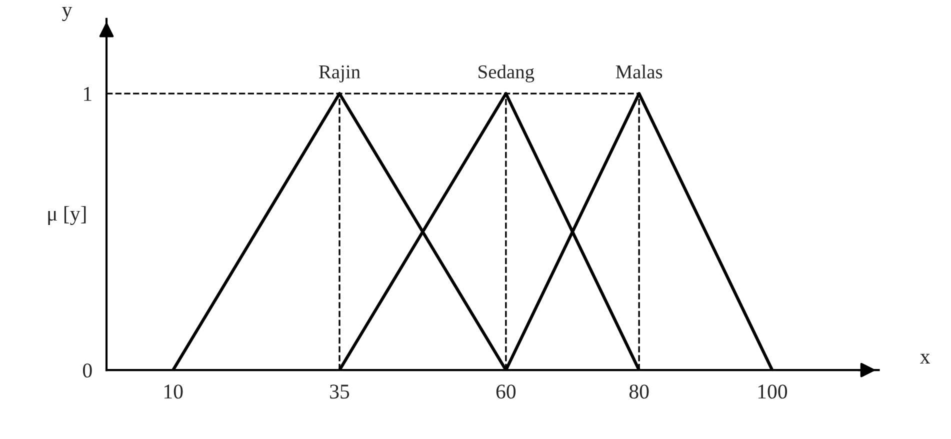 This screenshot has height=439, width=951. Describe the element at coordinates (88, 94) in the screenshot. I see `y-tick-label: 1` at that location.